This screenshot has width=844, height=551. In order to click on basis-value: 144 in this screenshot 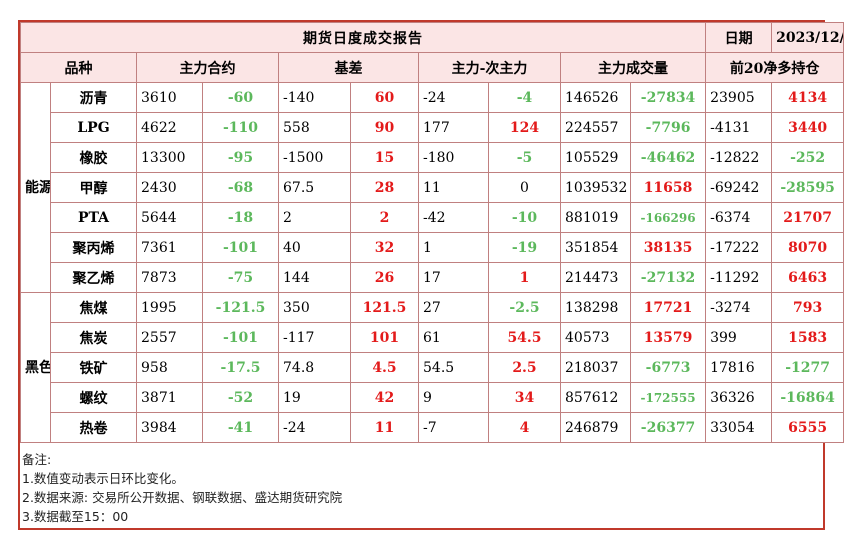, I will do `click(314, 277)`.